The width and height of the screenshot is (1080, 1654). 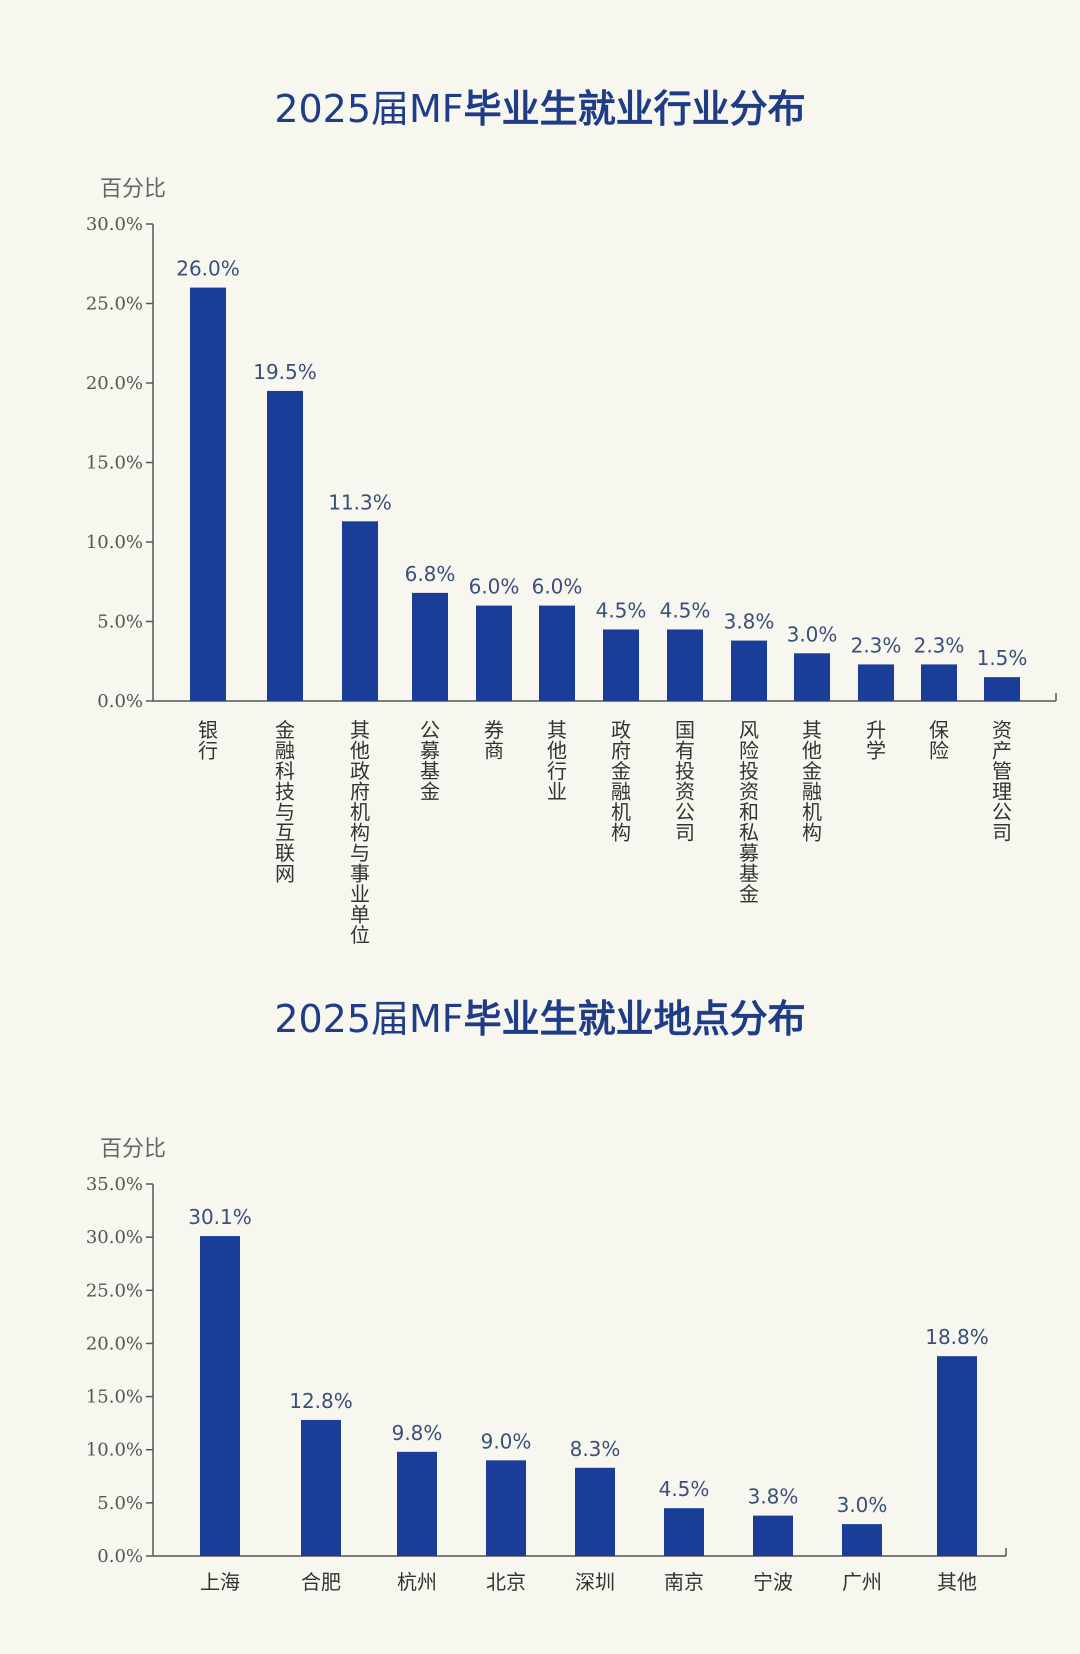 I want to click on data-label: 26.0%, so click(x=208, y=269).